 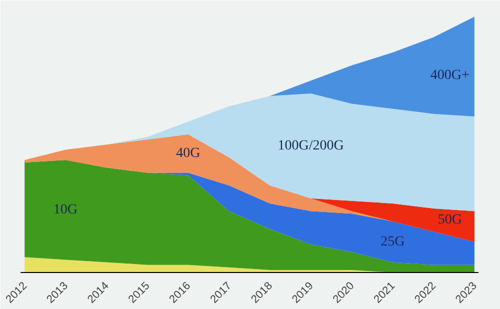 I want to click on series-label: 50G, so click(x=450, y=220).